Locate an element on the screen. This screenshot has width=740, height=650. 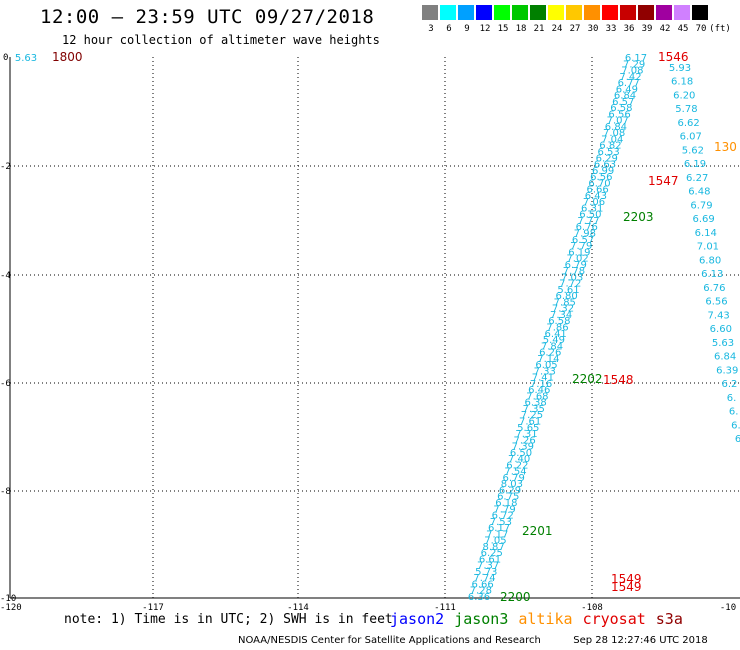
legend-satellite-jason2: jason2 is located at coordinates (417, 619).